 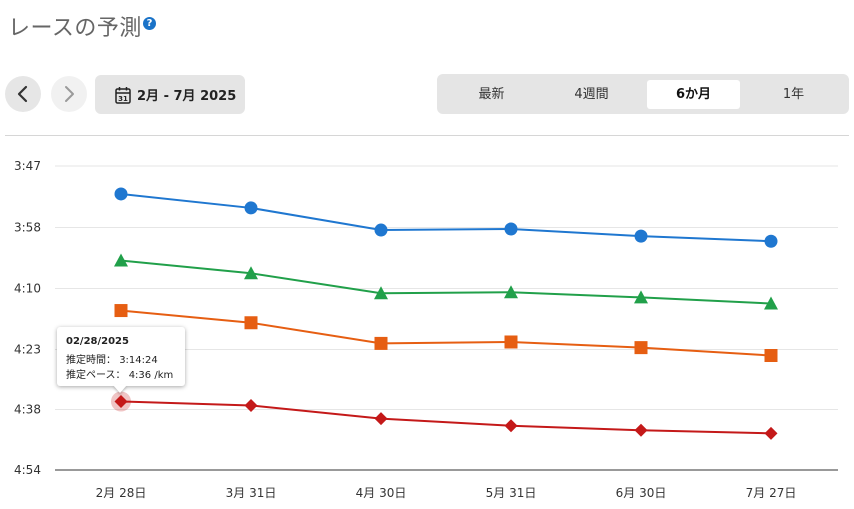 I want to click on period-selector: 最新 4週間 6か月 1年, so click(x=643, y=94).